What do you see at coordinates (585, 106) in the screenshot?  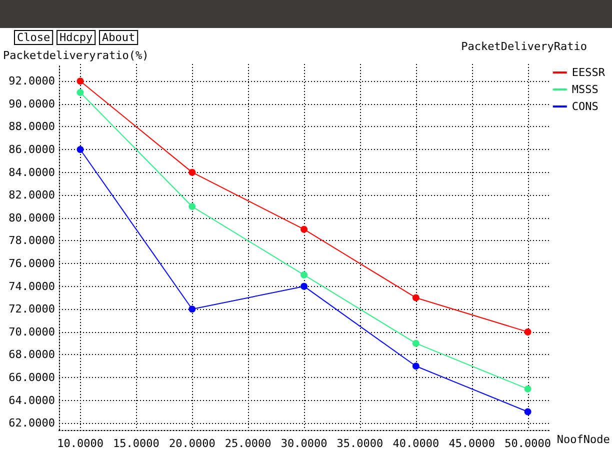 I see `legend-label: CONS` at bounding box center [585, 106].